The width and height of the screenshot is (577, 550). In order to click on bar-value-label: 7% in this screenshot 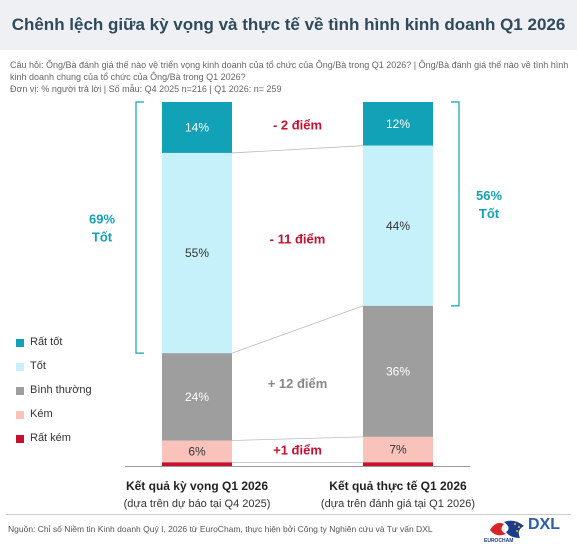, I will do `click(398, 450)`.